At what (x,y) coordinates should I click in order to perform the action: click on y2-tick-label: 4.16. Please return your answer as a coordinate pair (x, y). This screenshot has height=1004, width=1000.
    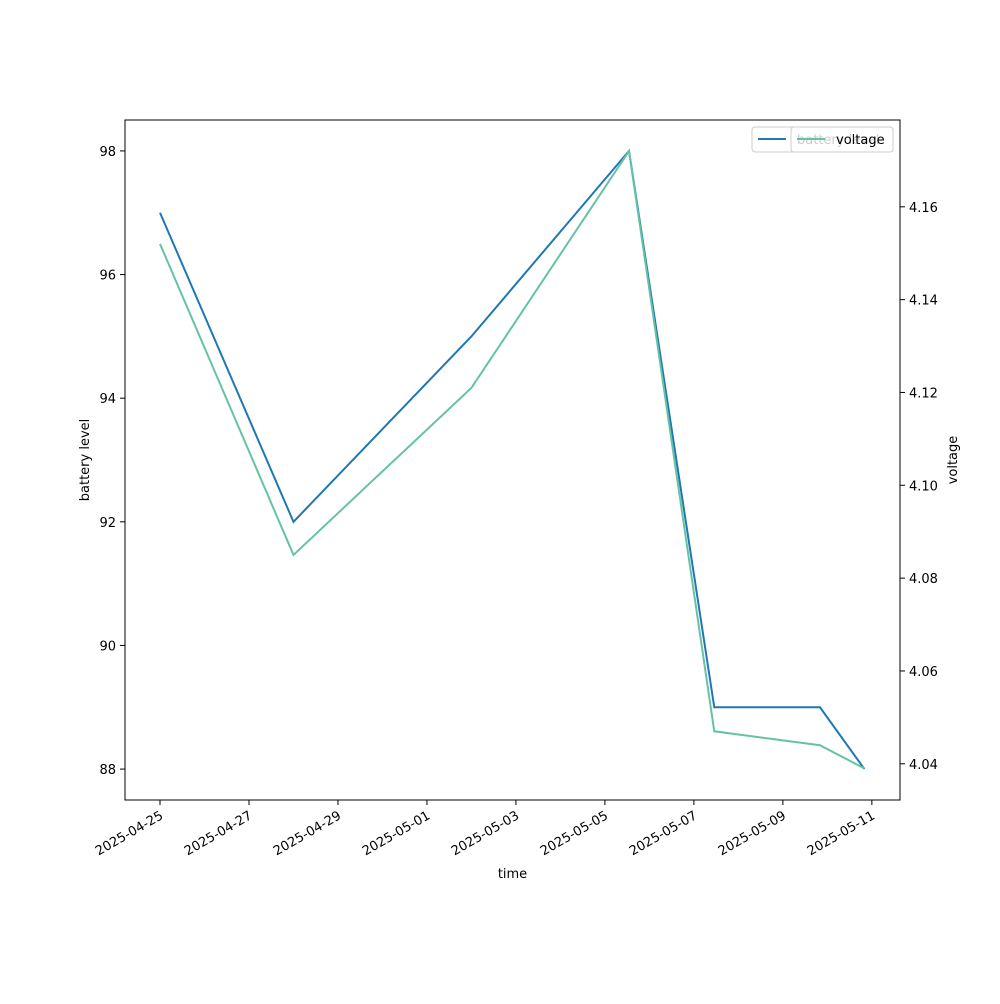
    Looking at the image, I should click on (923, 208).